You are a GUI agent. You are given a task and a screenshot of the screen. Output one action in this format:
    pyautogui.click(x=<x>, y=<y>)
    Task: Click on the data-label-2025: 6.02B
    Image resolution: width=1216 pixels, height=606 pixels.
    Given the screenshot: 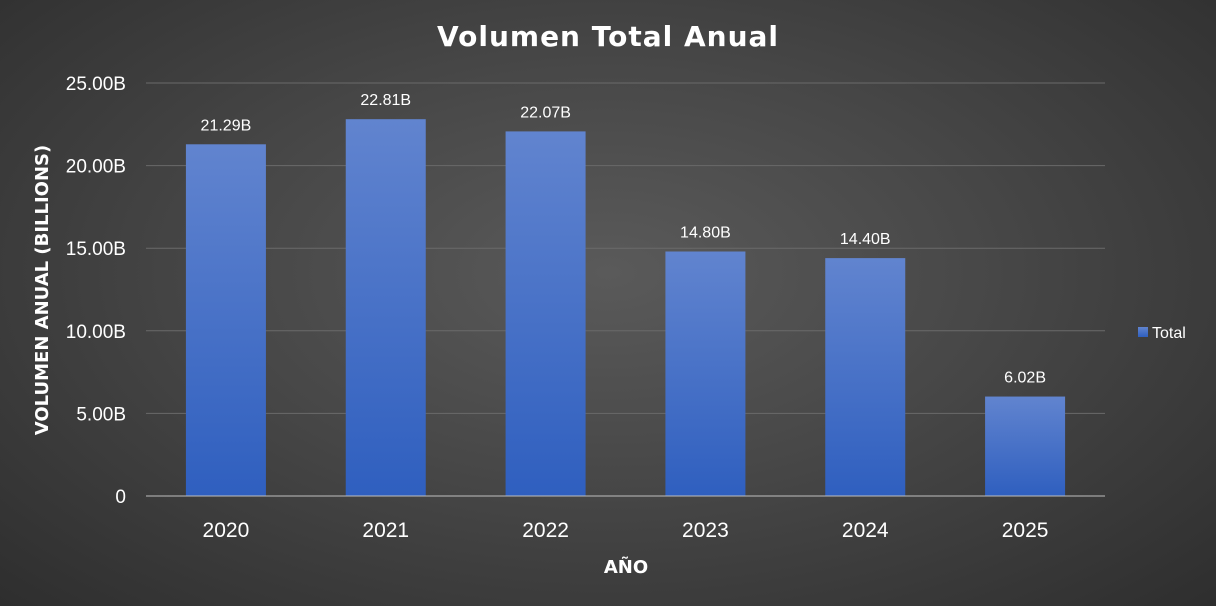 What is the action you would take?
    pyautogui.click(x=1025, y=378)
    